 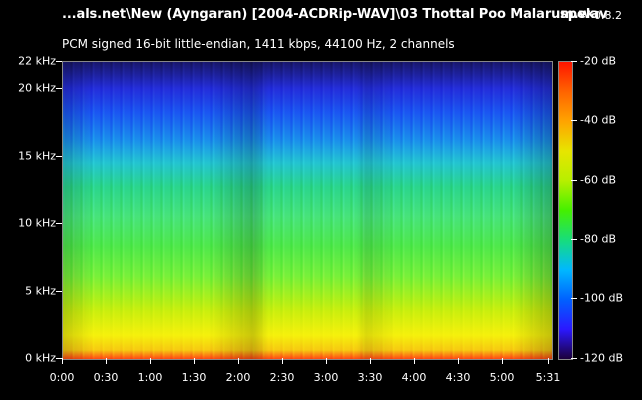 What do you see at coordinates (37, 61) in the screenshot?
I see `y-axis-label-22khz: 22 kHz` at bounding box center [37, 61].